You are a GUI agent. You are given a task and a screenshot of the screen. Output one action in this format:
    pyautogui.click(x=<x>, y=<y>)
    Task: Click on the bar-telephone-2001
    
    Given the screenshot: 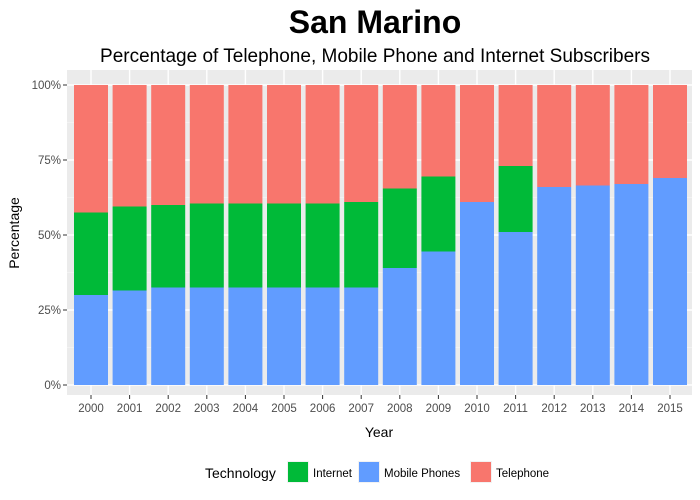 What is the action you would take?
    pyautogui.click(x=129, y=146)
    